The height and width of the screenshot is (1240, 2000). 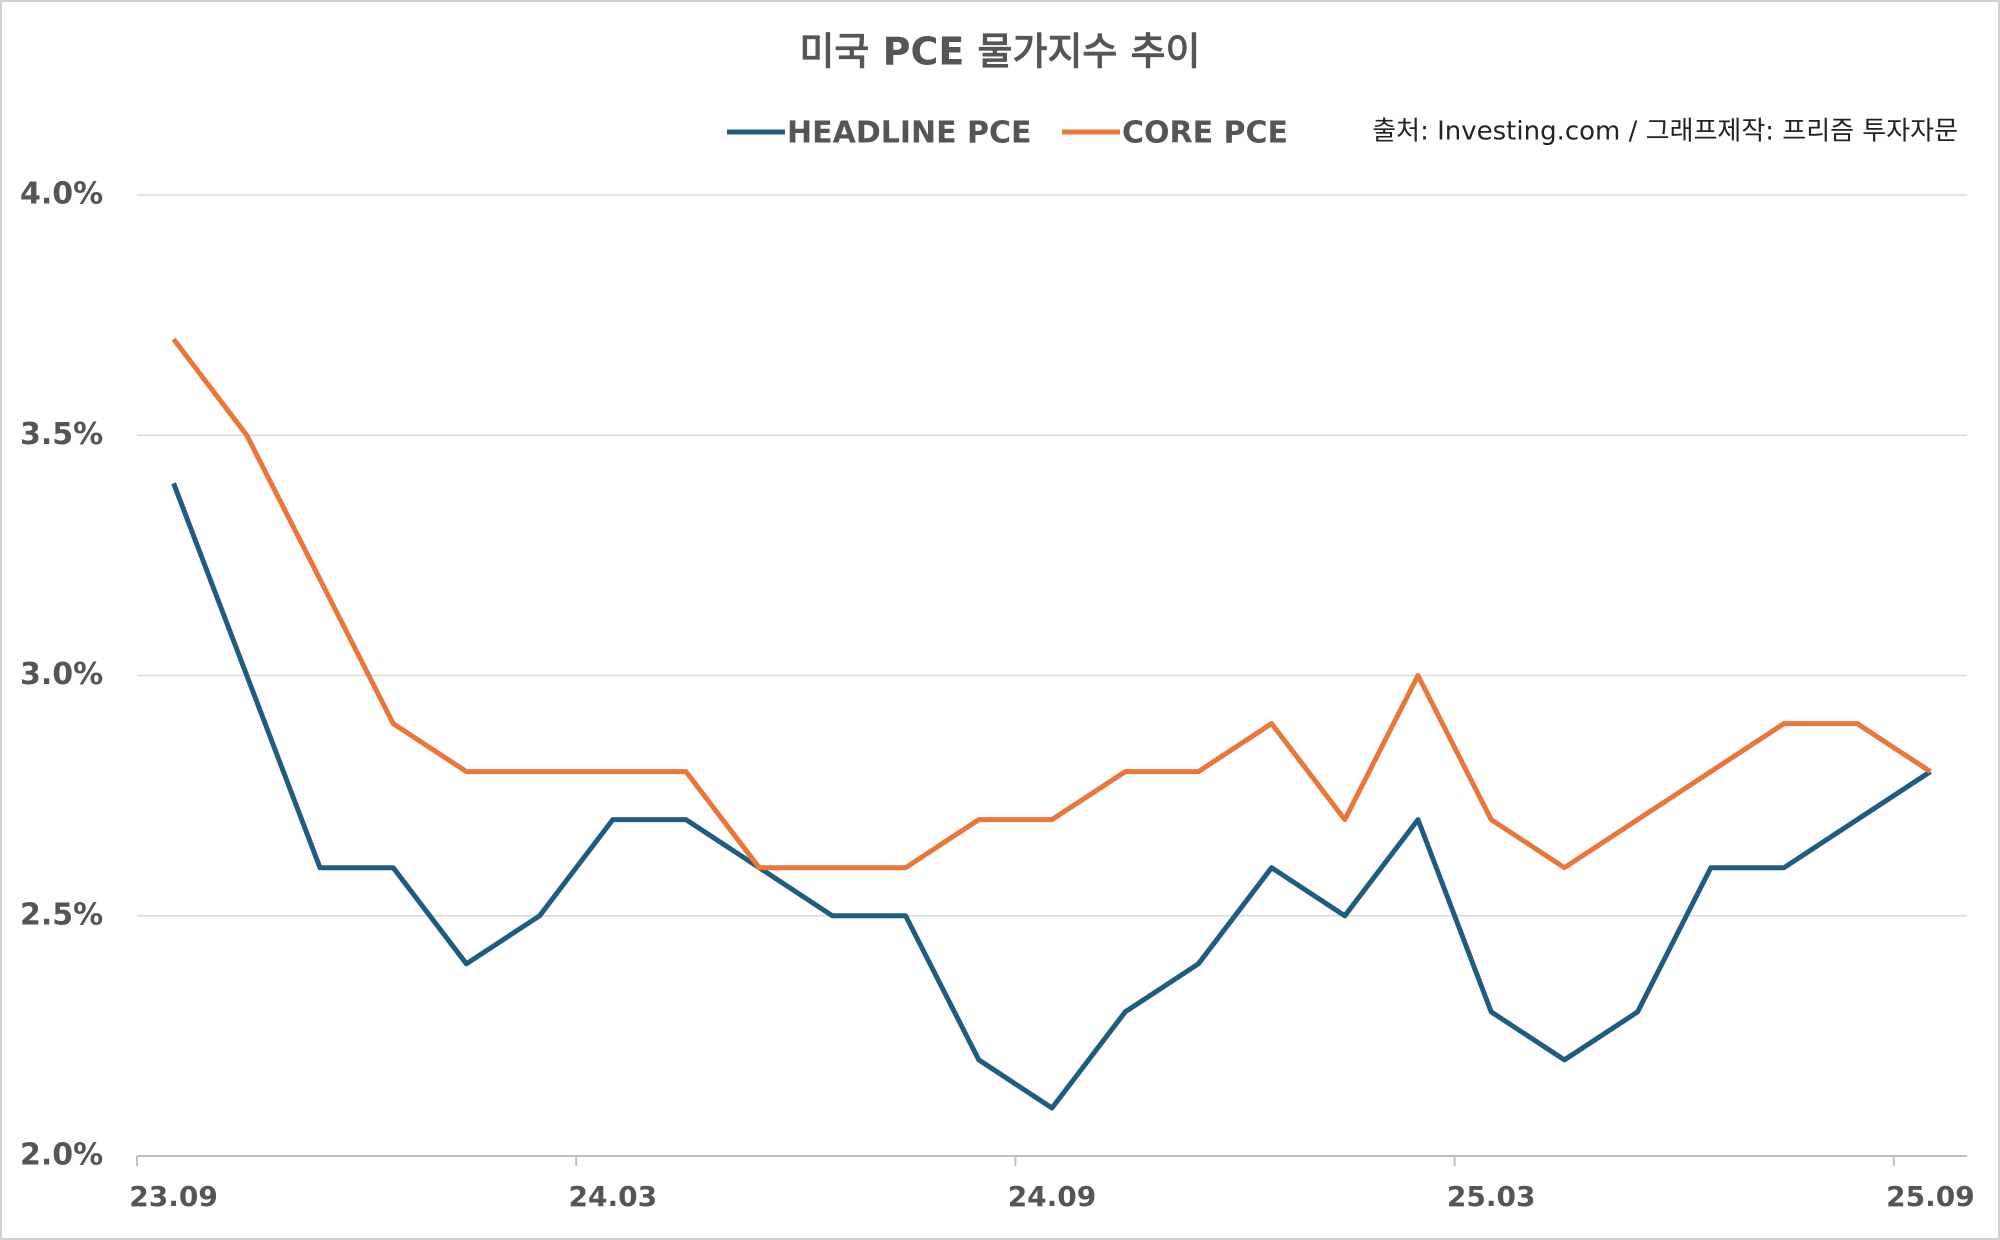 I want to click on x-tick-label: 25.09, so click(x=1930, y=1196).